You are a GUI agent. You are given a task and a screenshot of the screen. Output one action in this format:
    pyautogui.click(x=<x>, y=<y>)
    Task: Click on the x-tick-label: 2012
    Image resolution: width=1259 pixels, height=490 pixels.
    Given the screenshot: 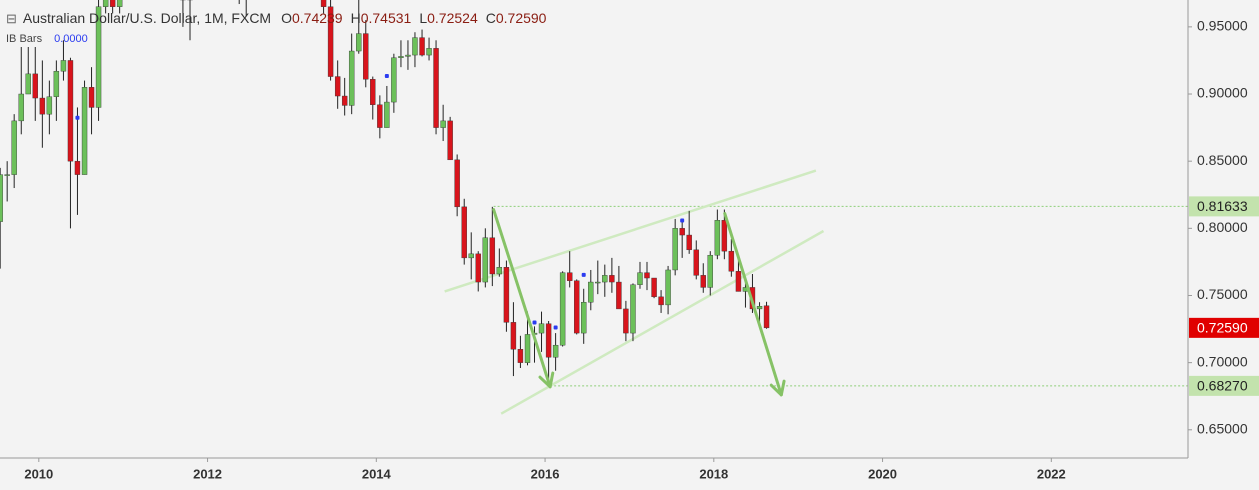 What is the action you would take?
    pyautogui.click(x=207, y=473)
    